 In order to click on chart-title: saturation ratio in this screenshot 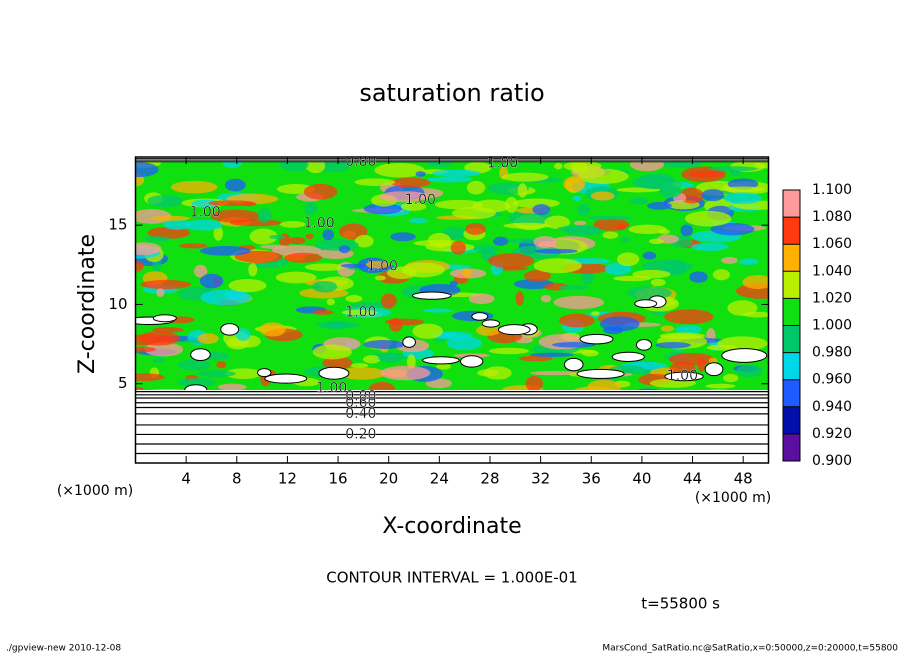, I will do `click(451, 93)`.